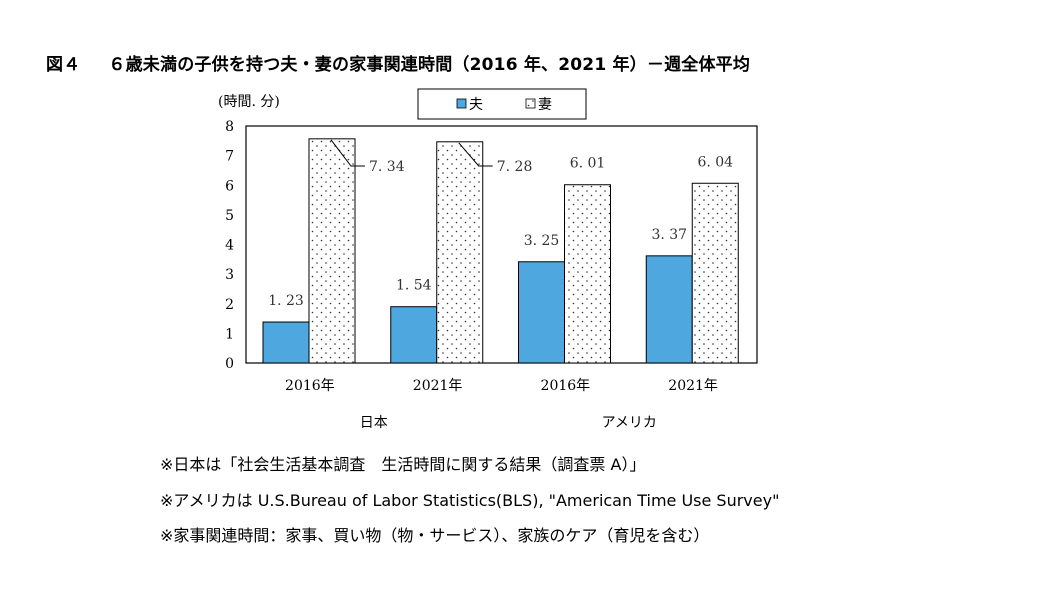 Image resolution: width=1061 pixels, height=602 pixels. Describe the element at coordinates (229, 186) in the screenshot. I see `y-tick-label: 6` at that location.